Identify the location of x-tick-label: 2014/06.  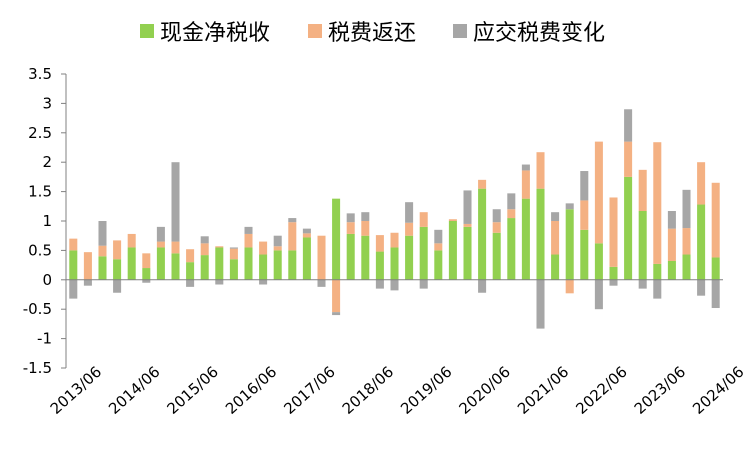
(134, 390).